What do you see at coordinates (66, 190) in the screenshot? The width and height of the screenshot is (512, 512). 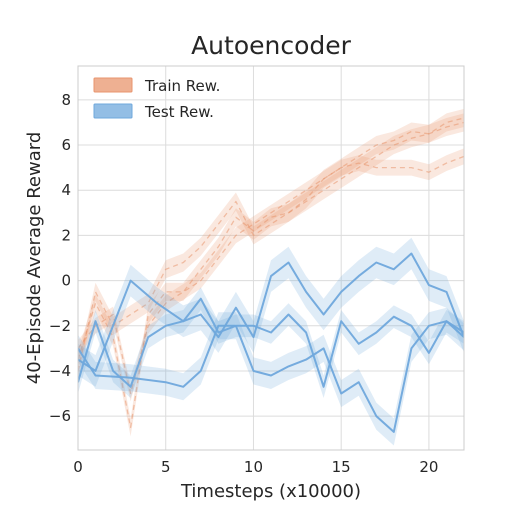 I see `y-tick-label-5: 4` at bounding box center [66, 190].